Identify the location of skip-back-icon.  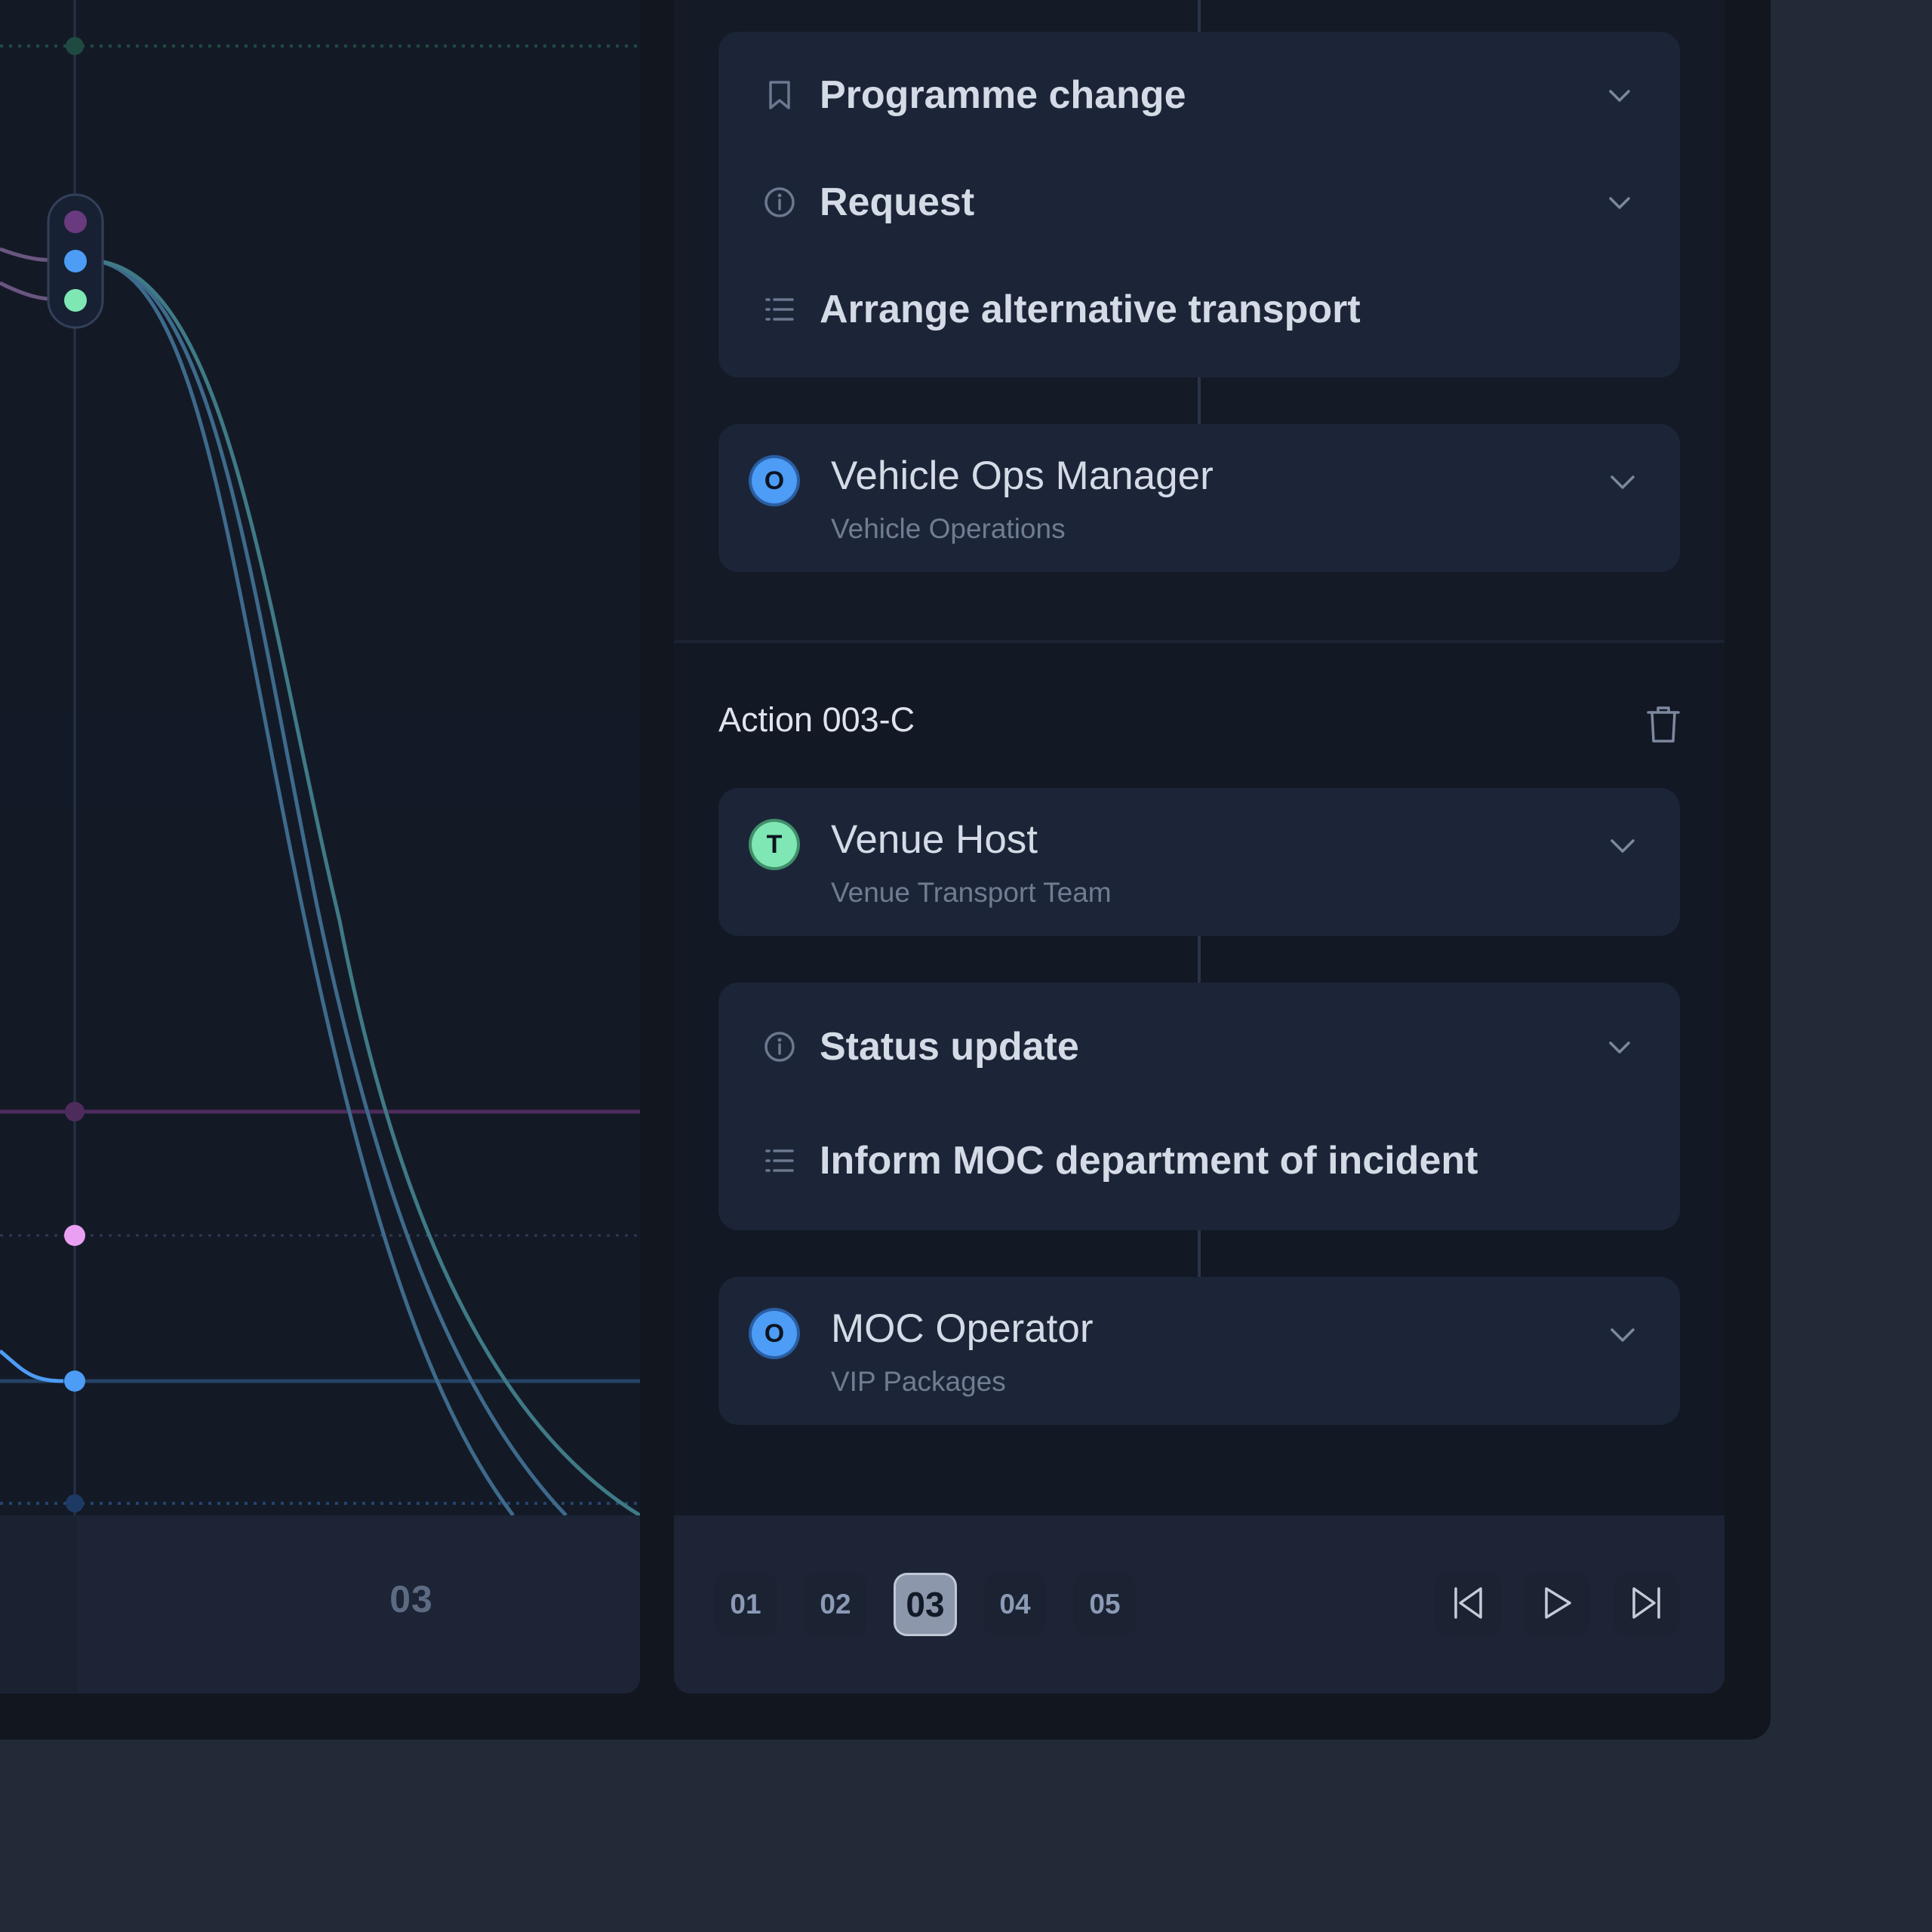
(1468, 1605).